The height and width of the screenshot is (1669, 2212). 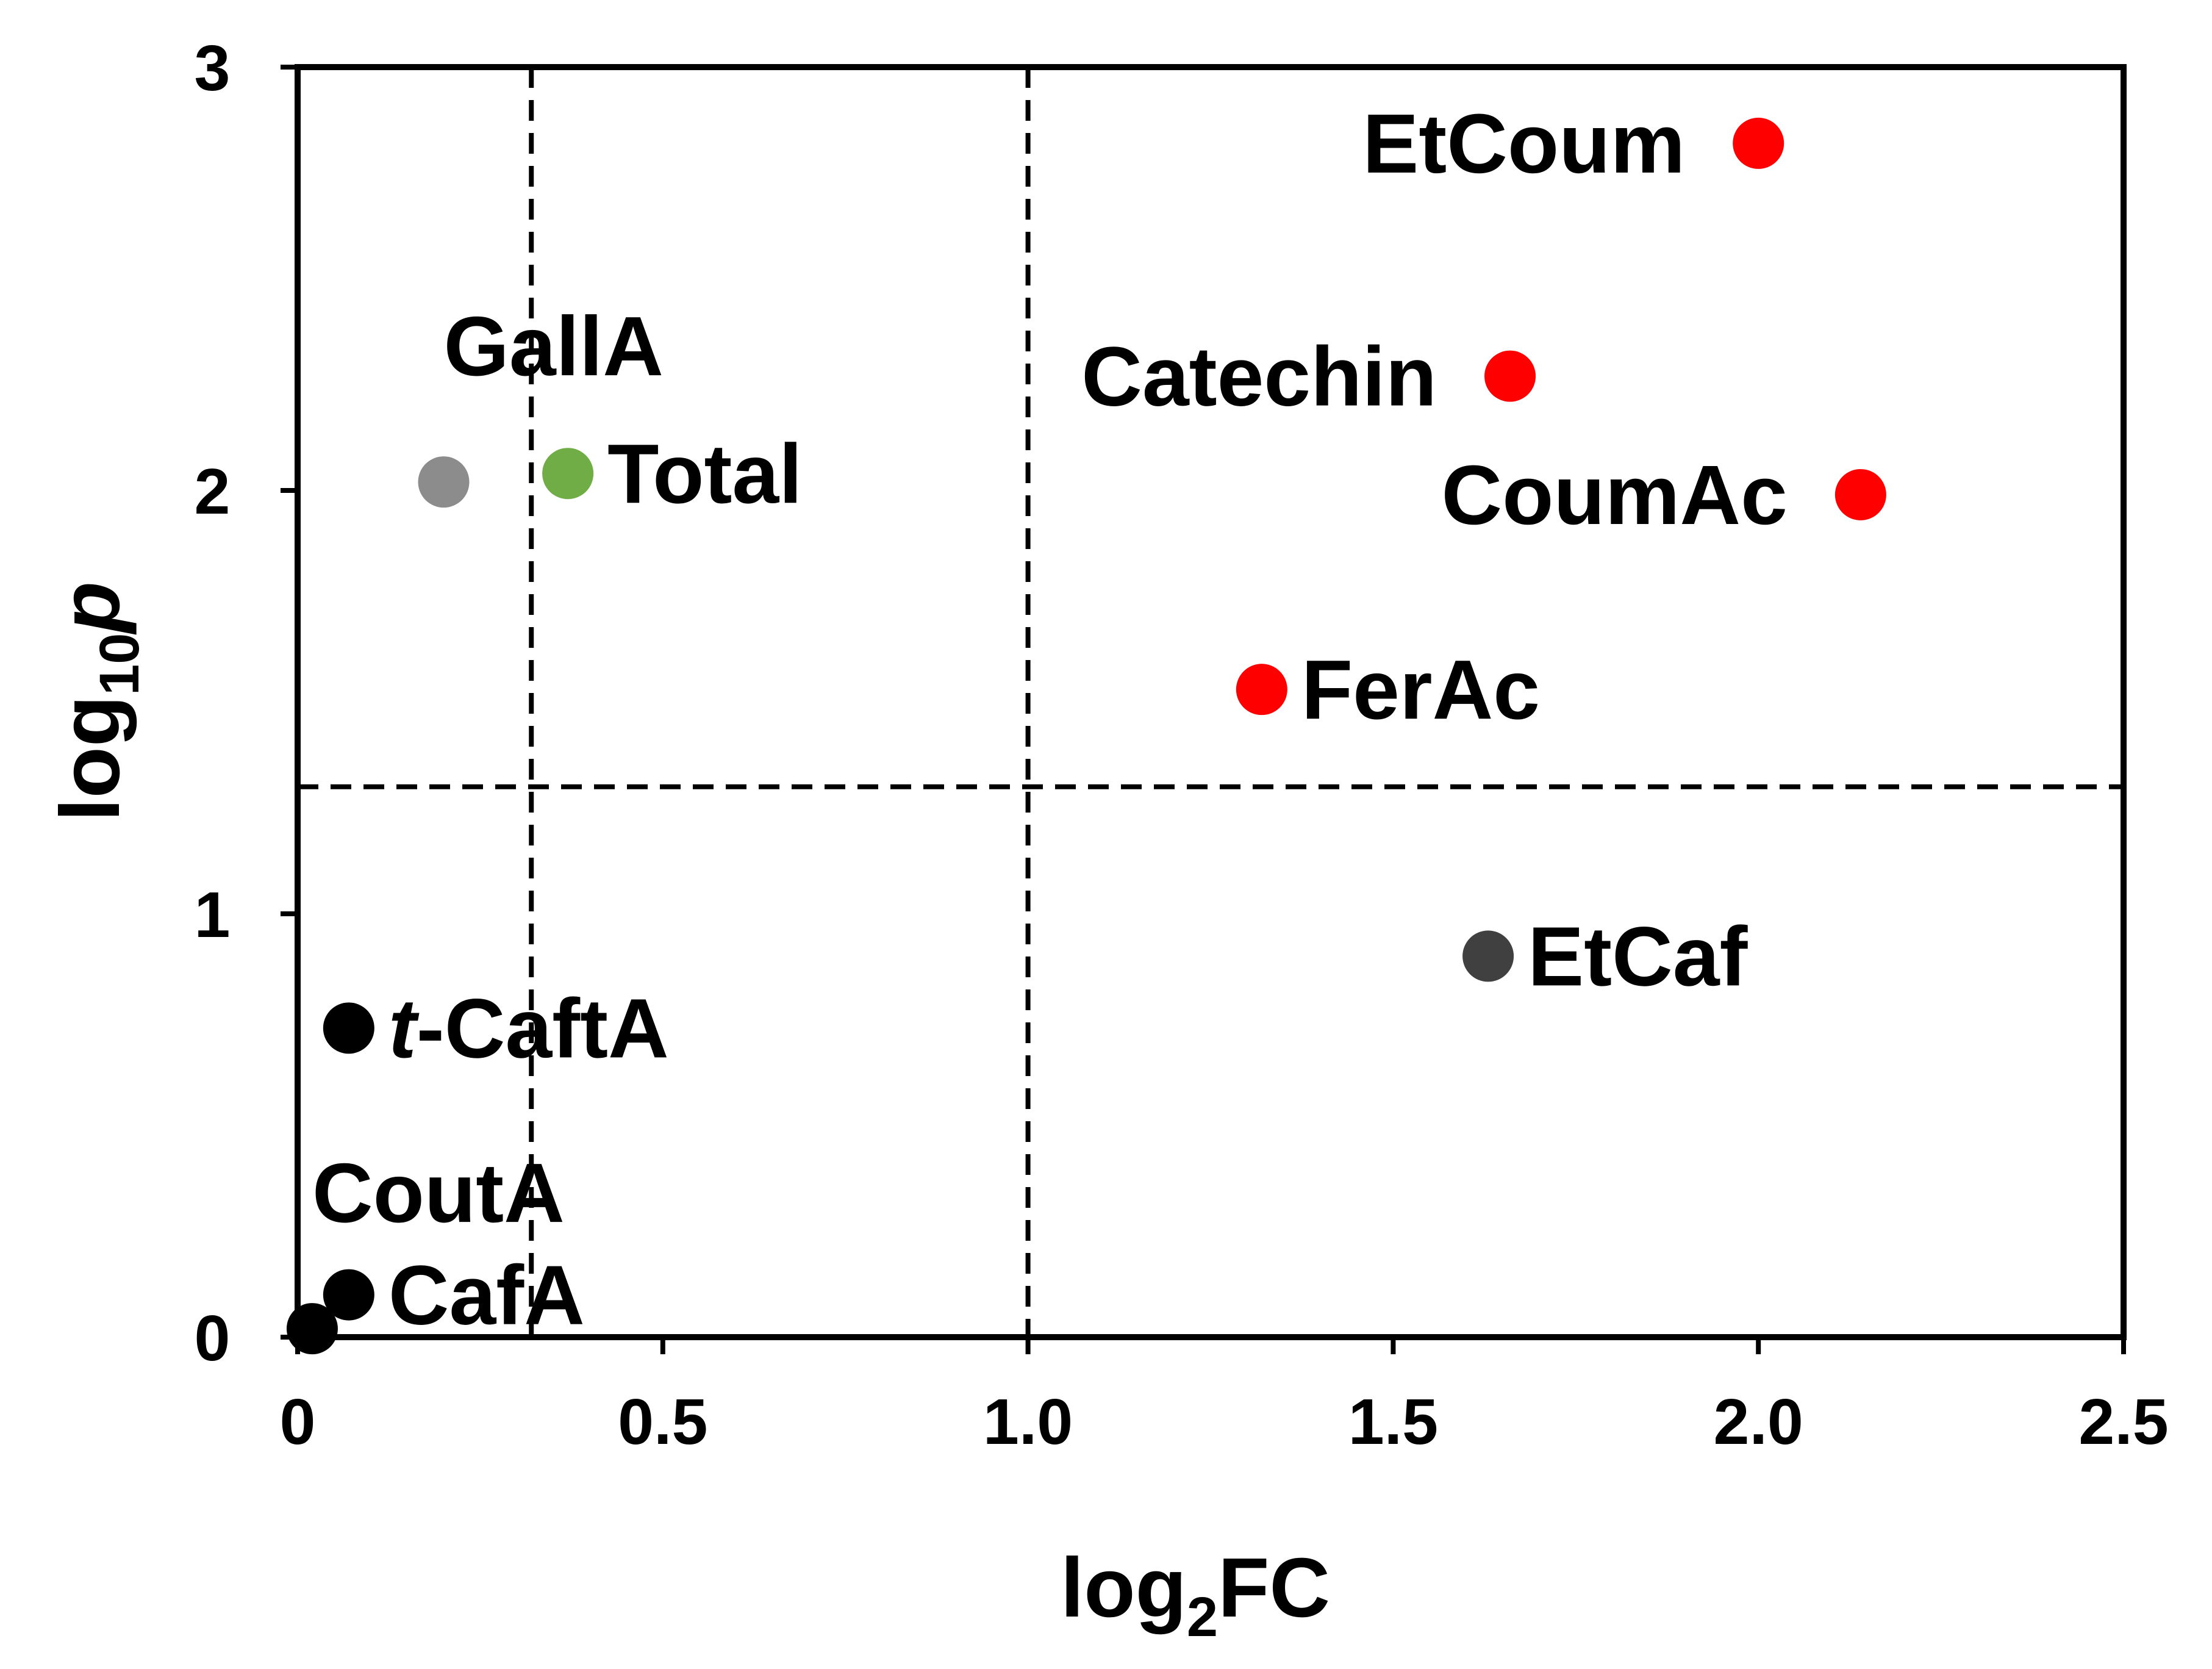 What do you see at coordinates (704, 474) in the screenshot?
I see `point-label-total: Total` at bounding box center [704, 474].